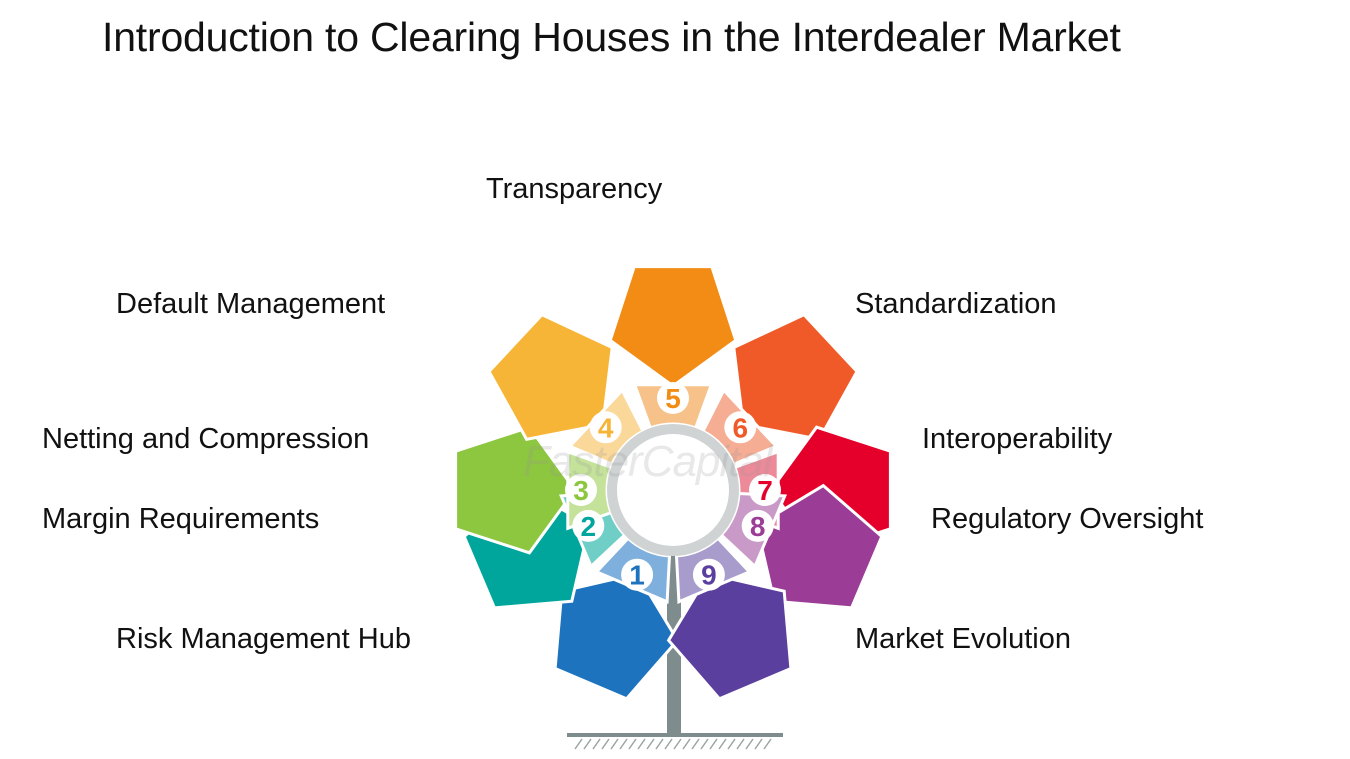  I want to click on label-market-evolution: Market Evolution, so click(963, 639).